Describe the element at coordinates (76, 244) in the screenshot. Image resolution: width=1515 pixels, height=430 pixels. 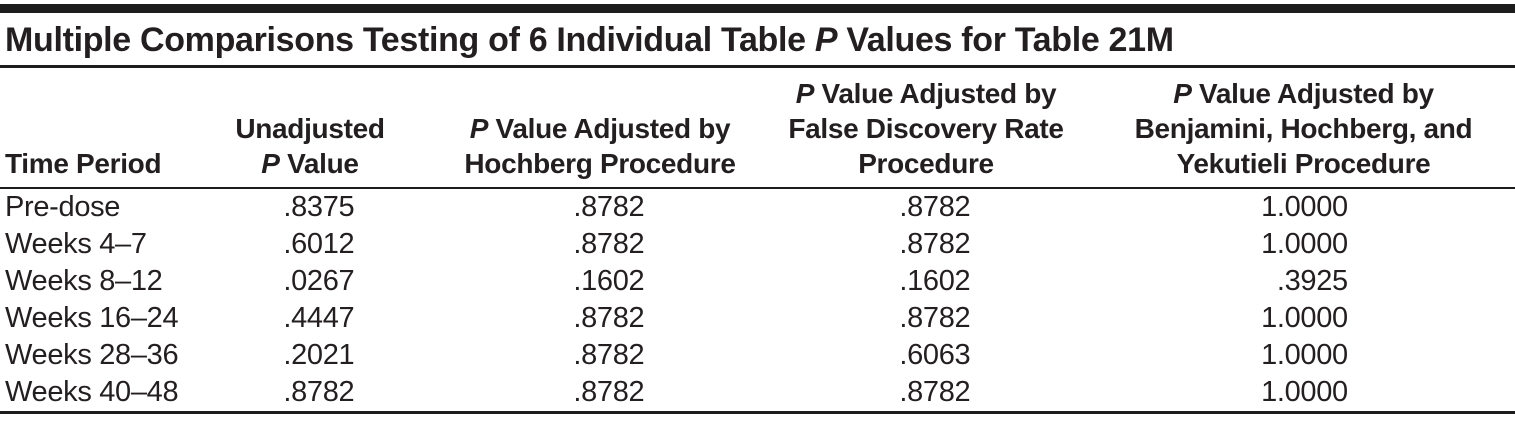
I see `time-period-cell: Weeks 4–7` at that location.